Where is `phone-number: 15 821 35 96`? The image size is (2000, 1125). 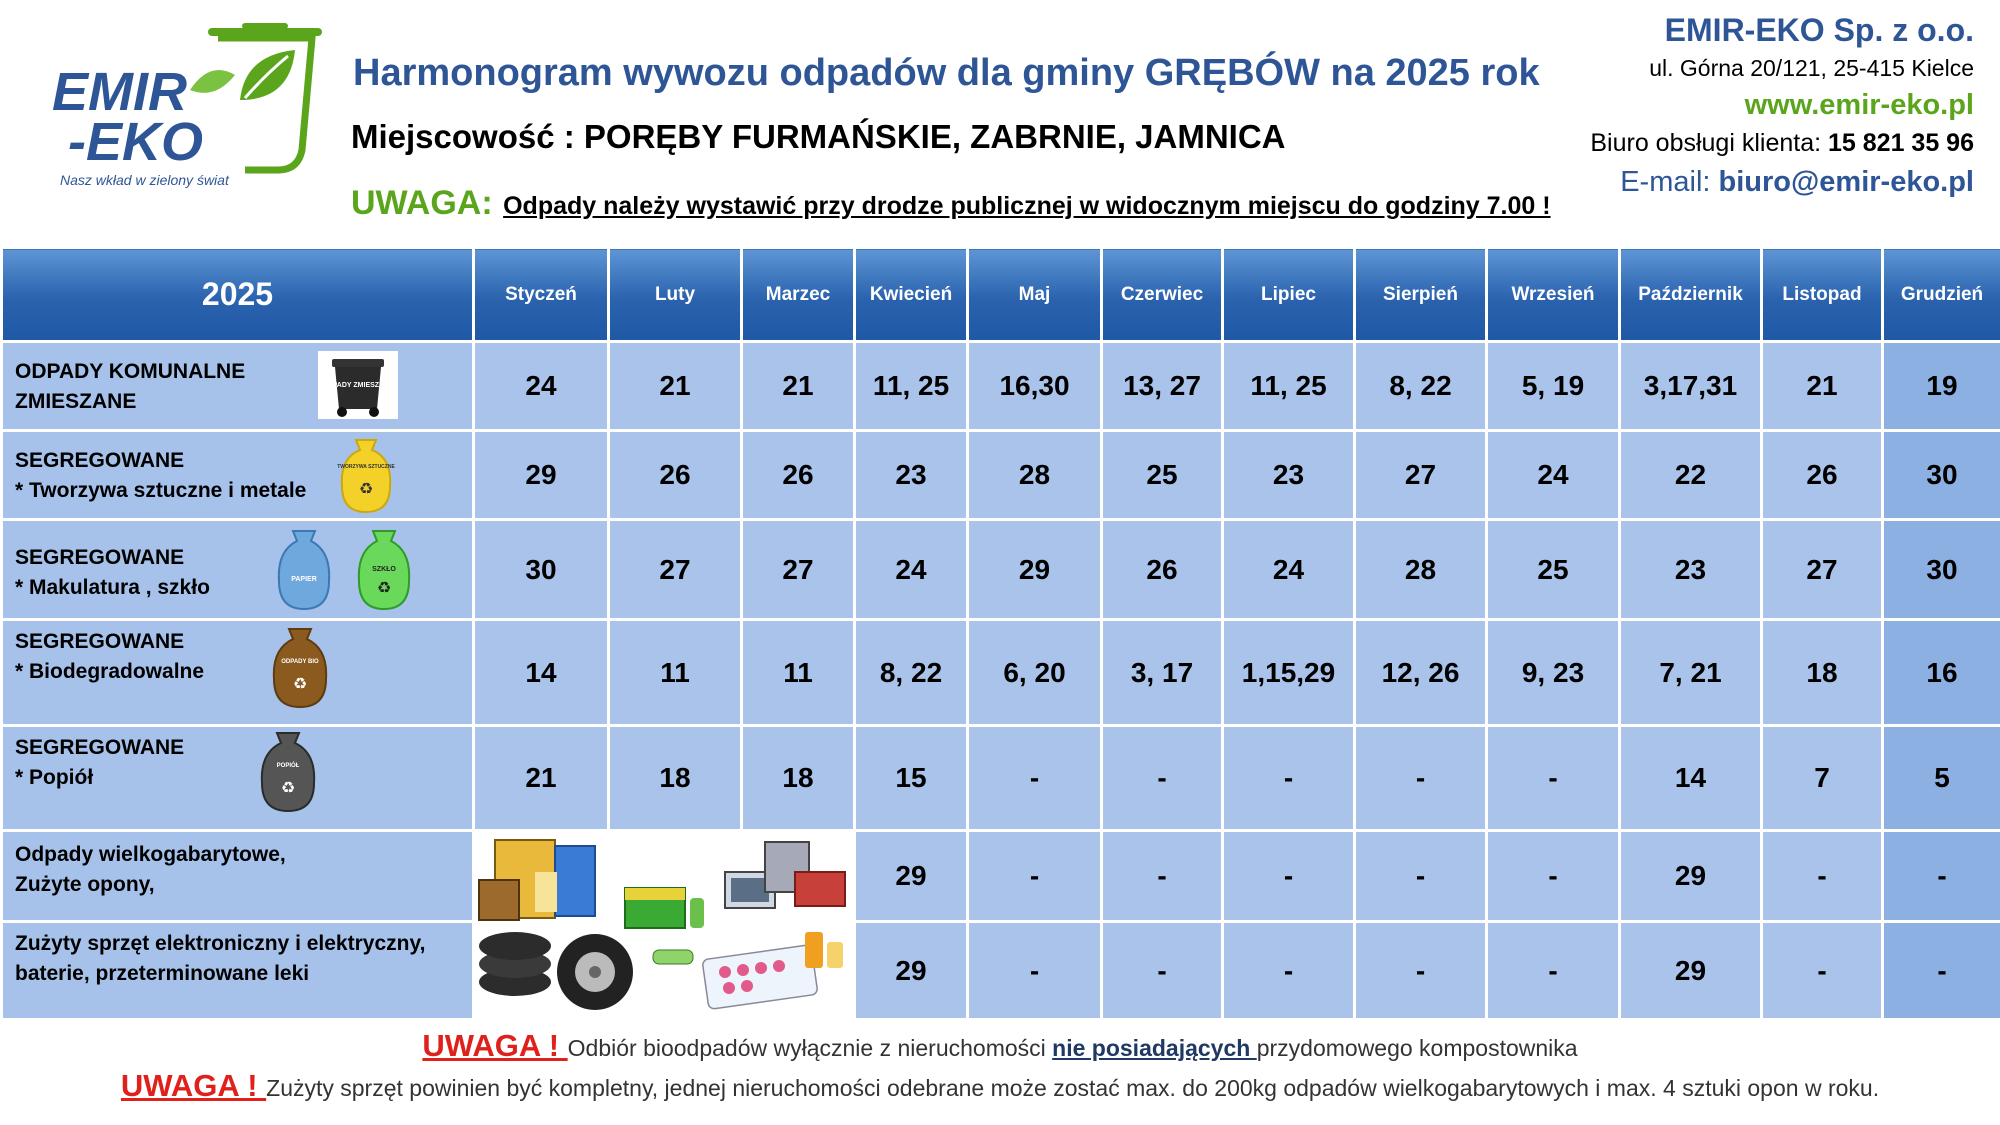 phone-number: 15 821 35 96 is located at coordinates (1901, 143).